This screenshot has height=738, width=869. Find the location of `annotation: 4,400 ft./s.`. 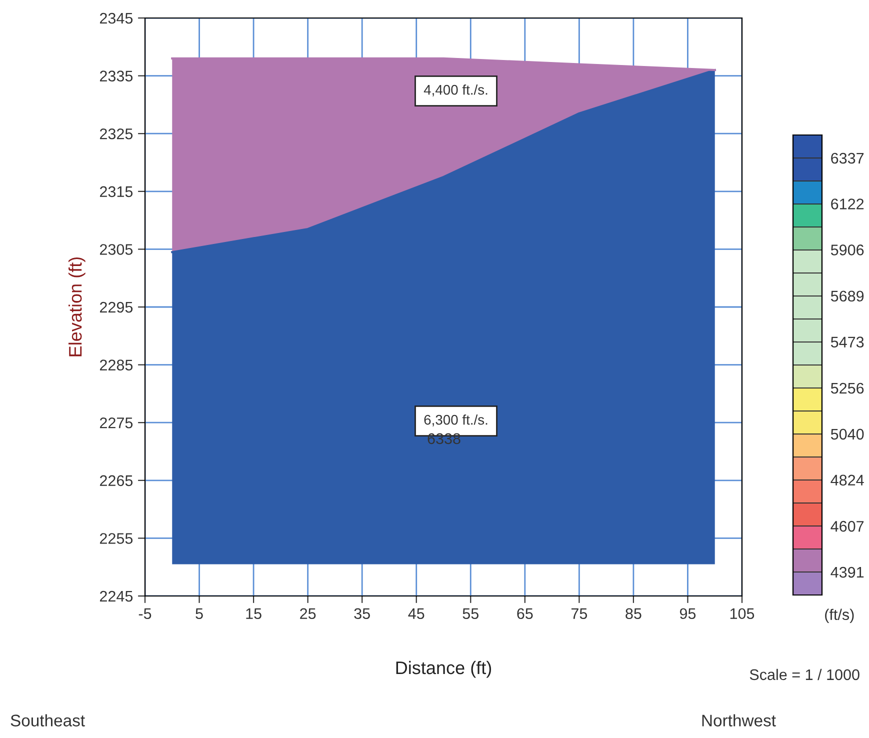

annotation: 4,400 ft./s. is located at coordinates (456, 90).